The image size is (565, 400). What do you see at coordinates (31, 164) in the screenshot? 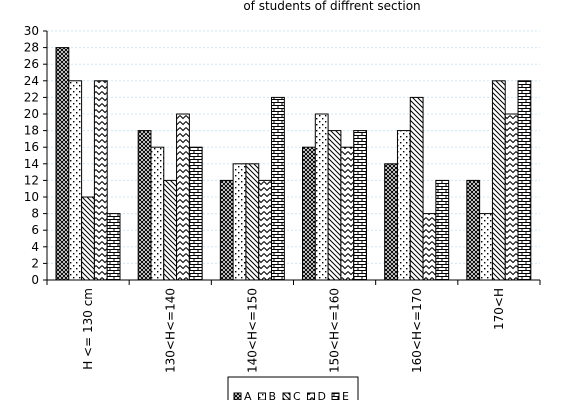
I see `y-tick-label: 14` at bounding box center [31, 164].